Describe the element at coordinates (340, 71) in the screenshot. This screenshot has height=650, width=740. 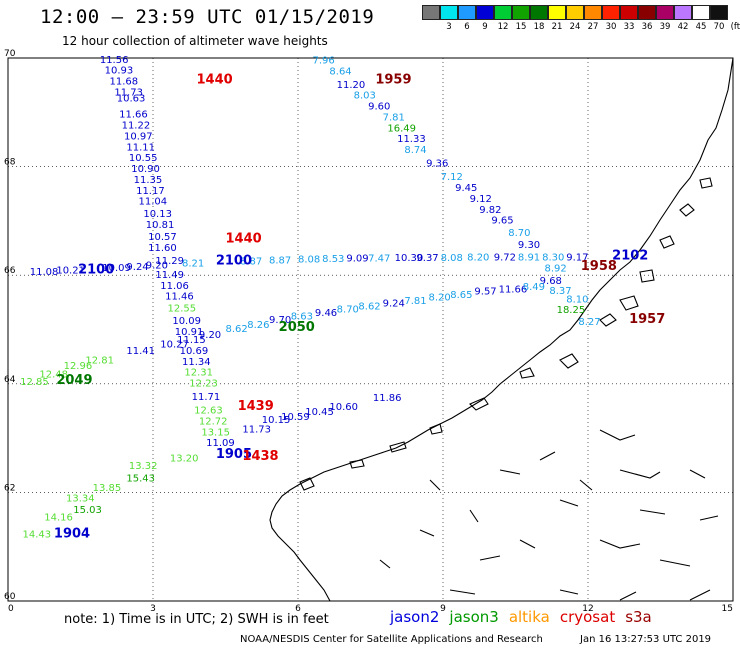
I see `wave-height-value: 8.64` at that location.